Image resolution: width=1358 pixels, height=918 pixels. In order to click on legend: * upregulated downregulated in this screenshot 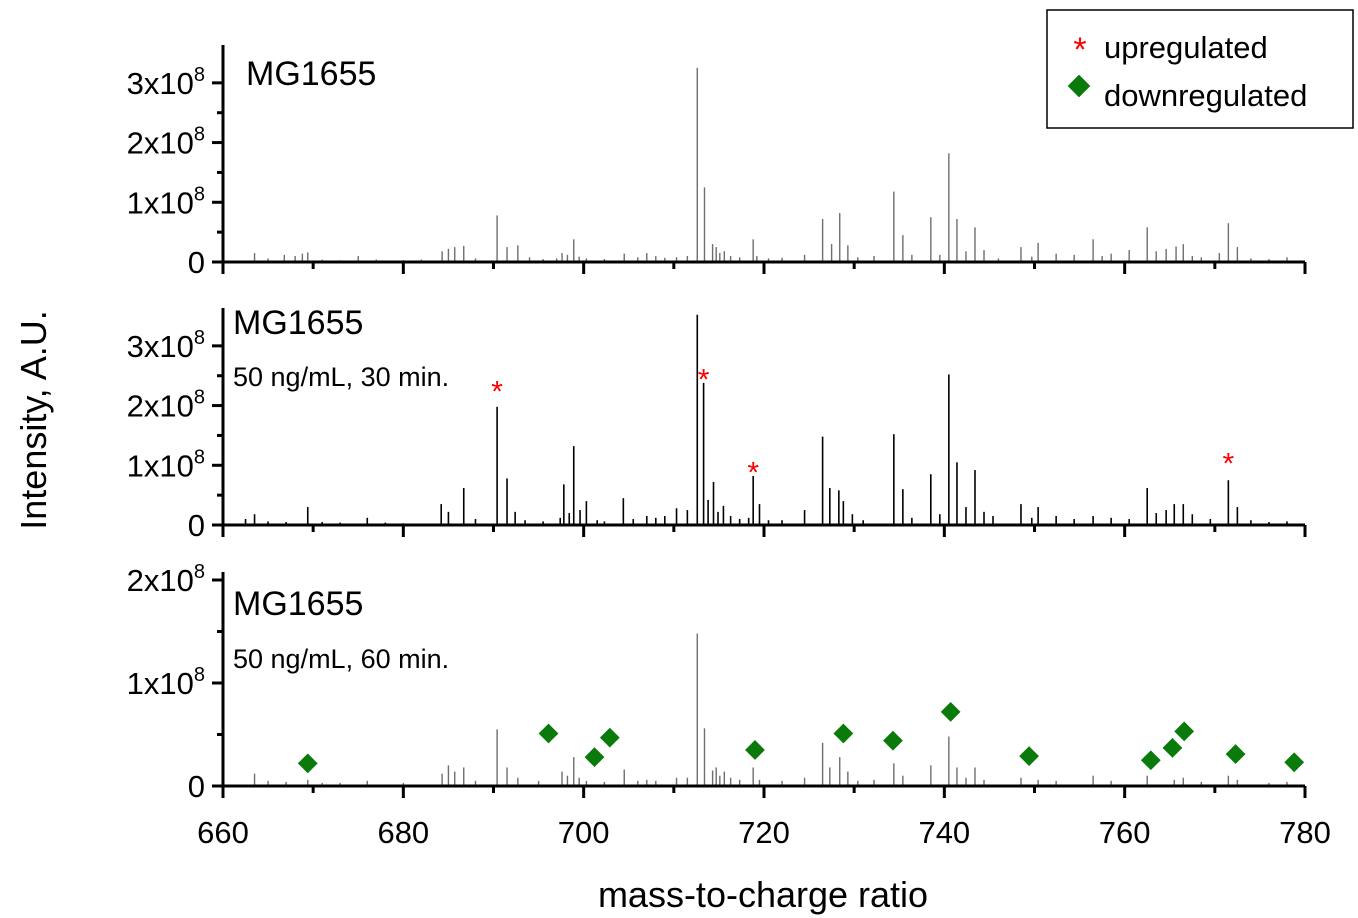, I will do `click(1200, 69)`.